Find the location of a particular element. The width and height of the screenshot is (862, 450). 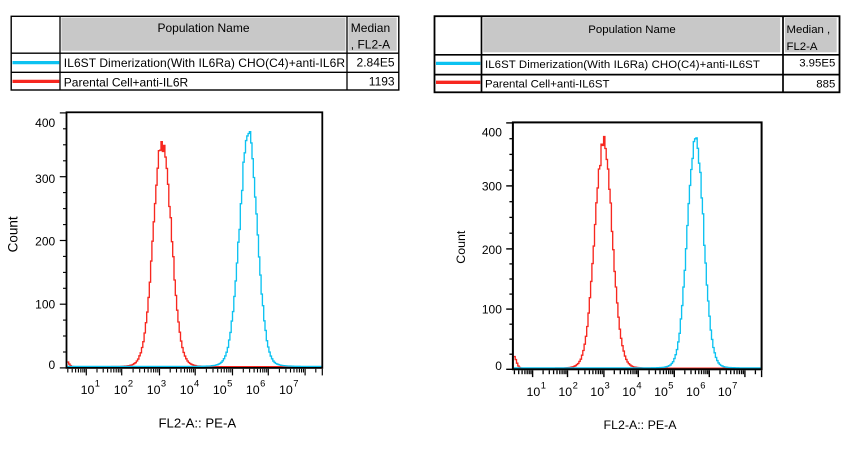

svg-text: 885 is located at coordinates (825, 84).